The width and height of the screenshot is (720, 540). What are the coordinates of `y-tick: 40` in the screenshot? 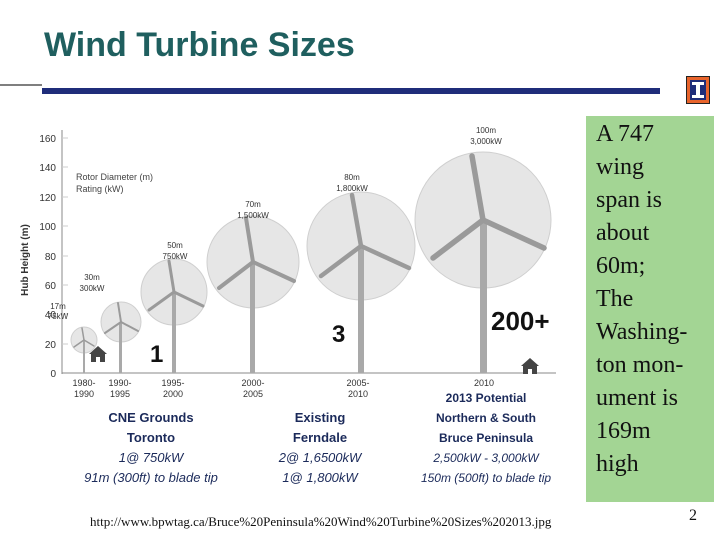 It's located at (51, 315).